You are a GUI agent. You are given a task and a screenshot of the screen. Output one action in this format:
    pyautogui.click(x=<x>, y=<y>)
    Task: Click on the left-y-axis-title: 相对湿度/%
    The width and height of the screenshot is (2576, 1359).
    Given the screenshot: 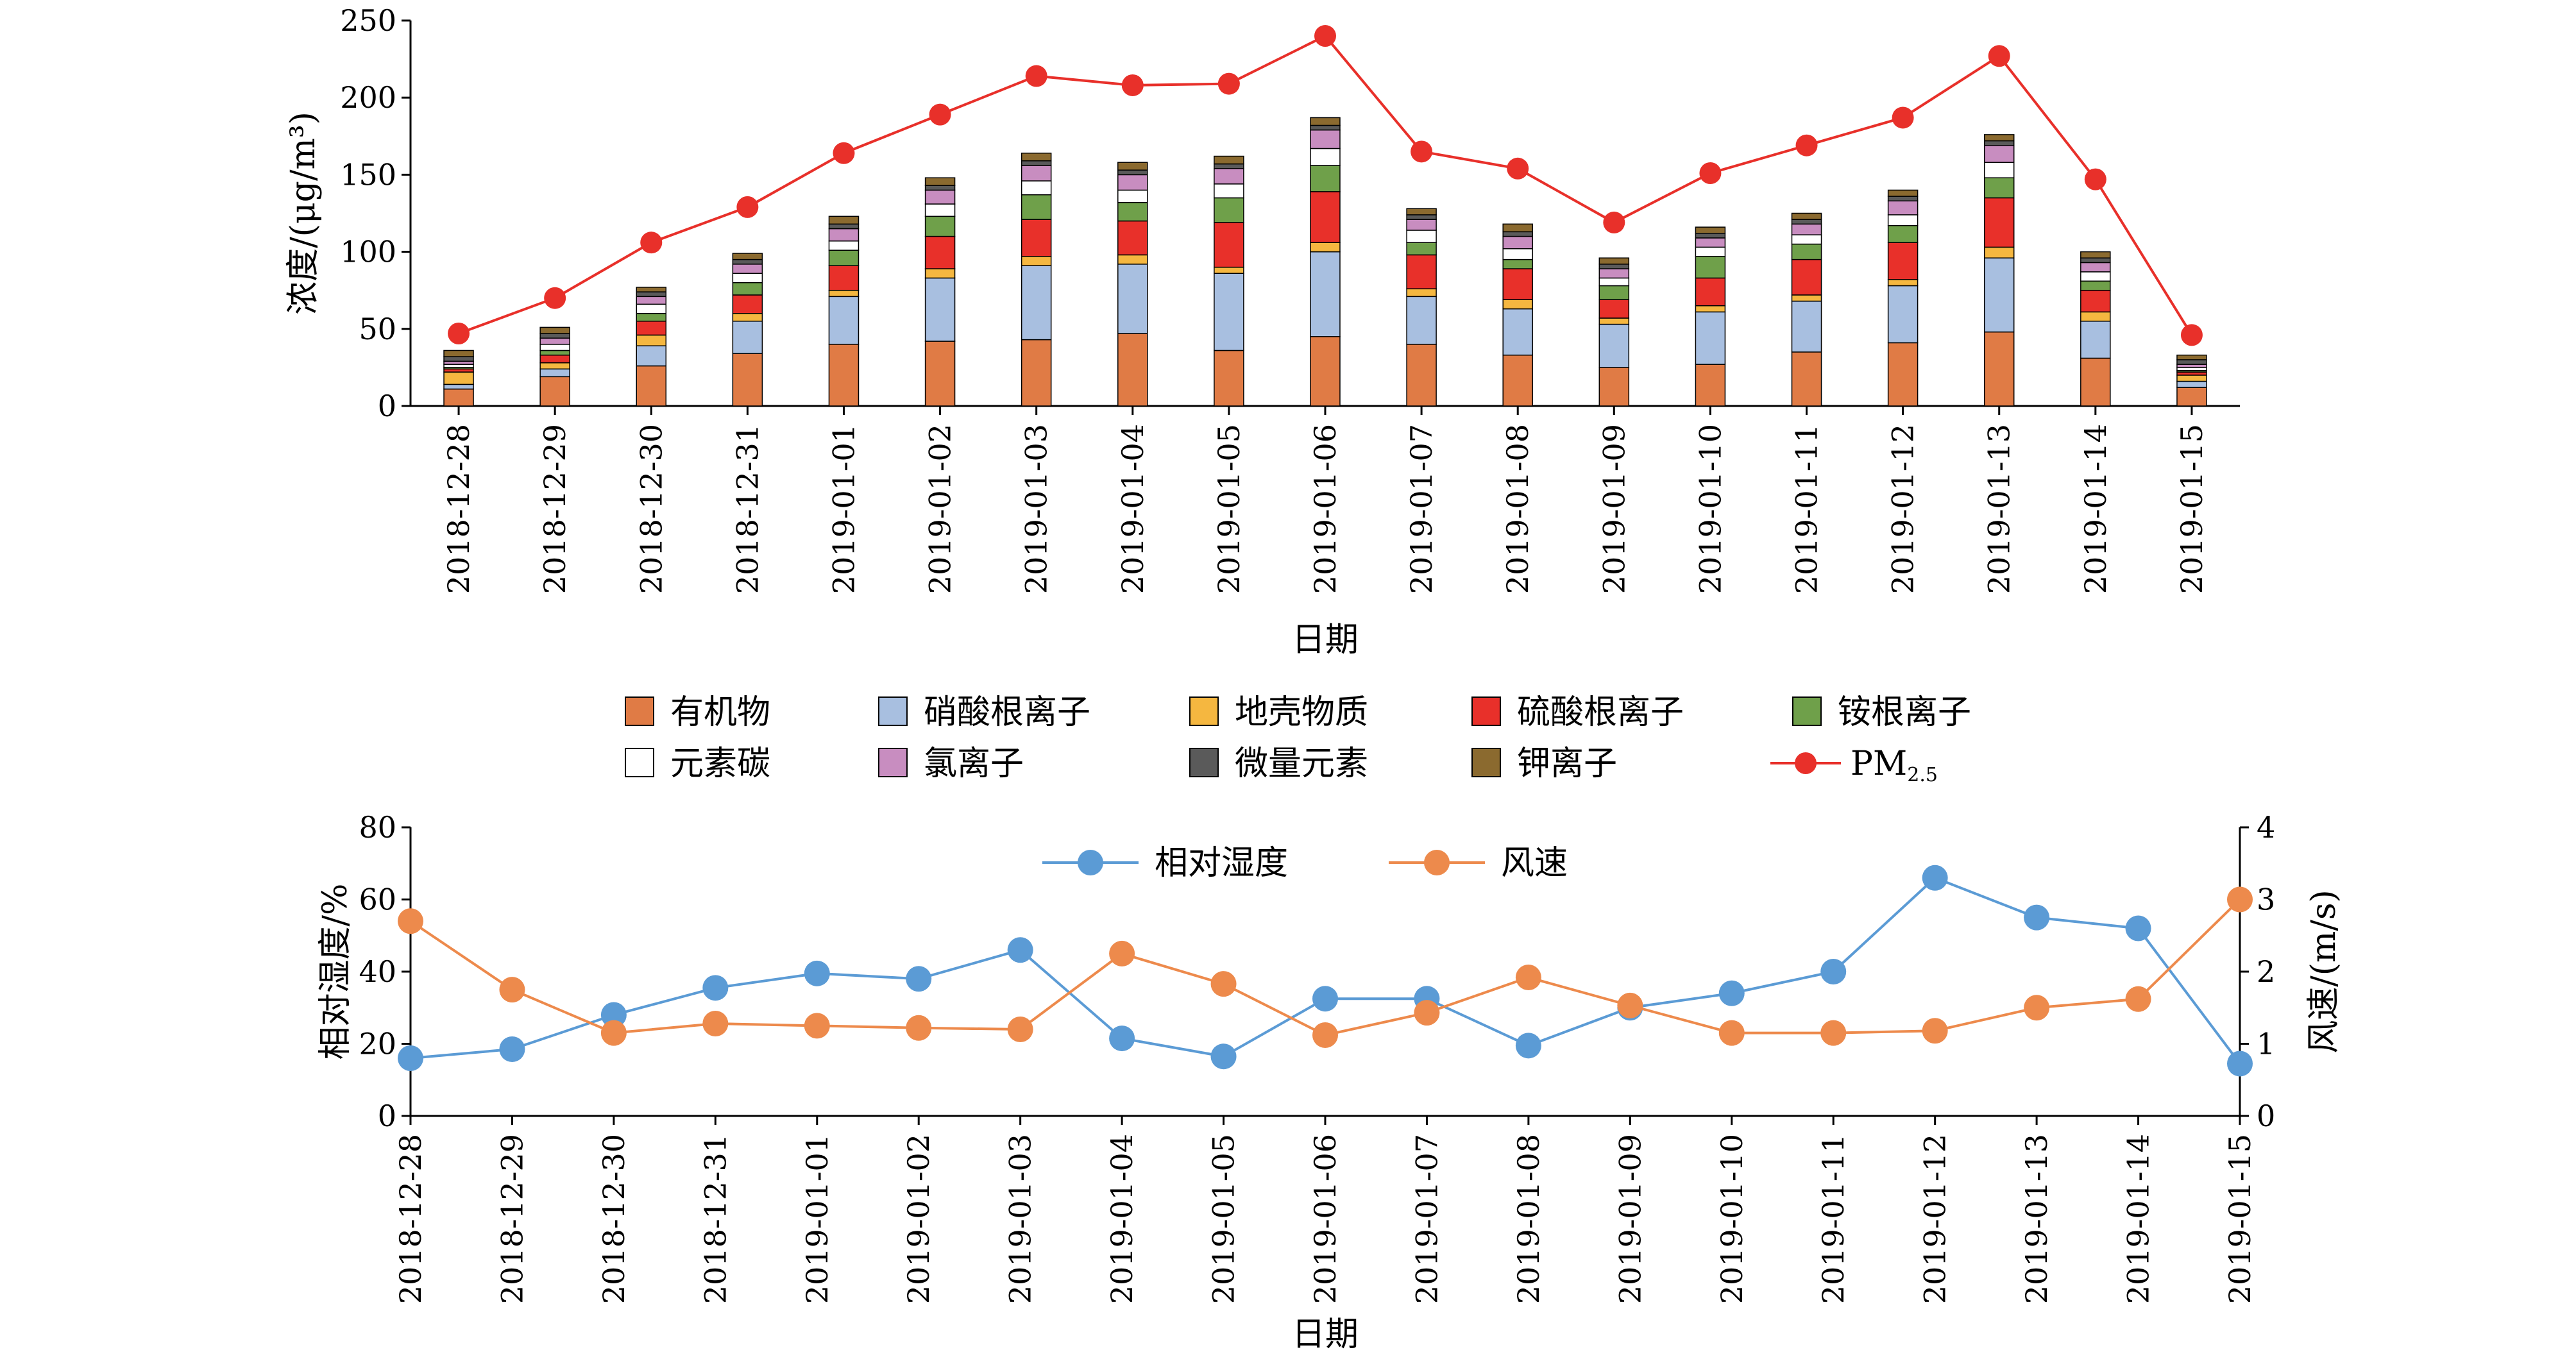 What is the action you would take?
    pyautogui.click(x=335, y=972)
    